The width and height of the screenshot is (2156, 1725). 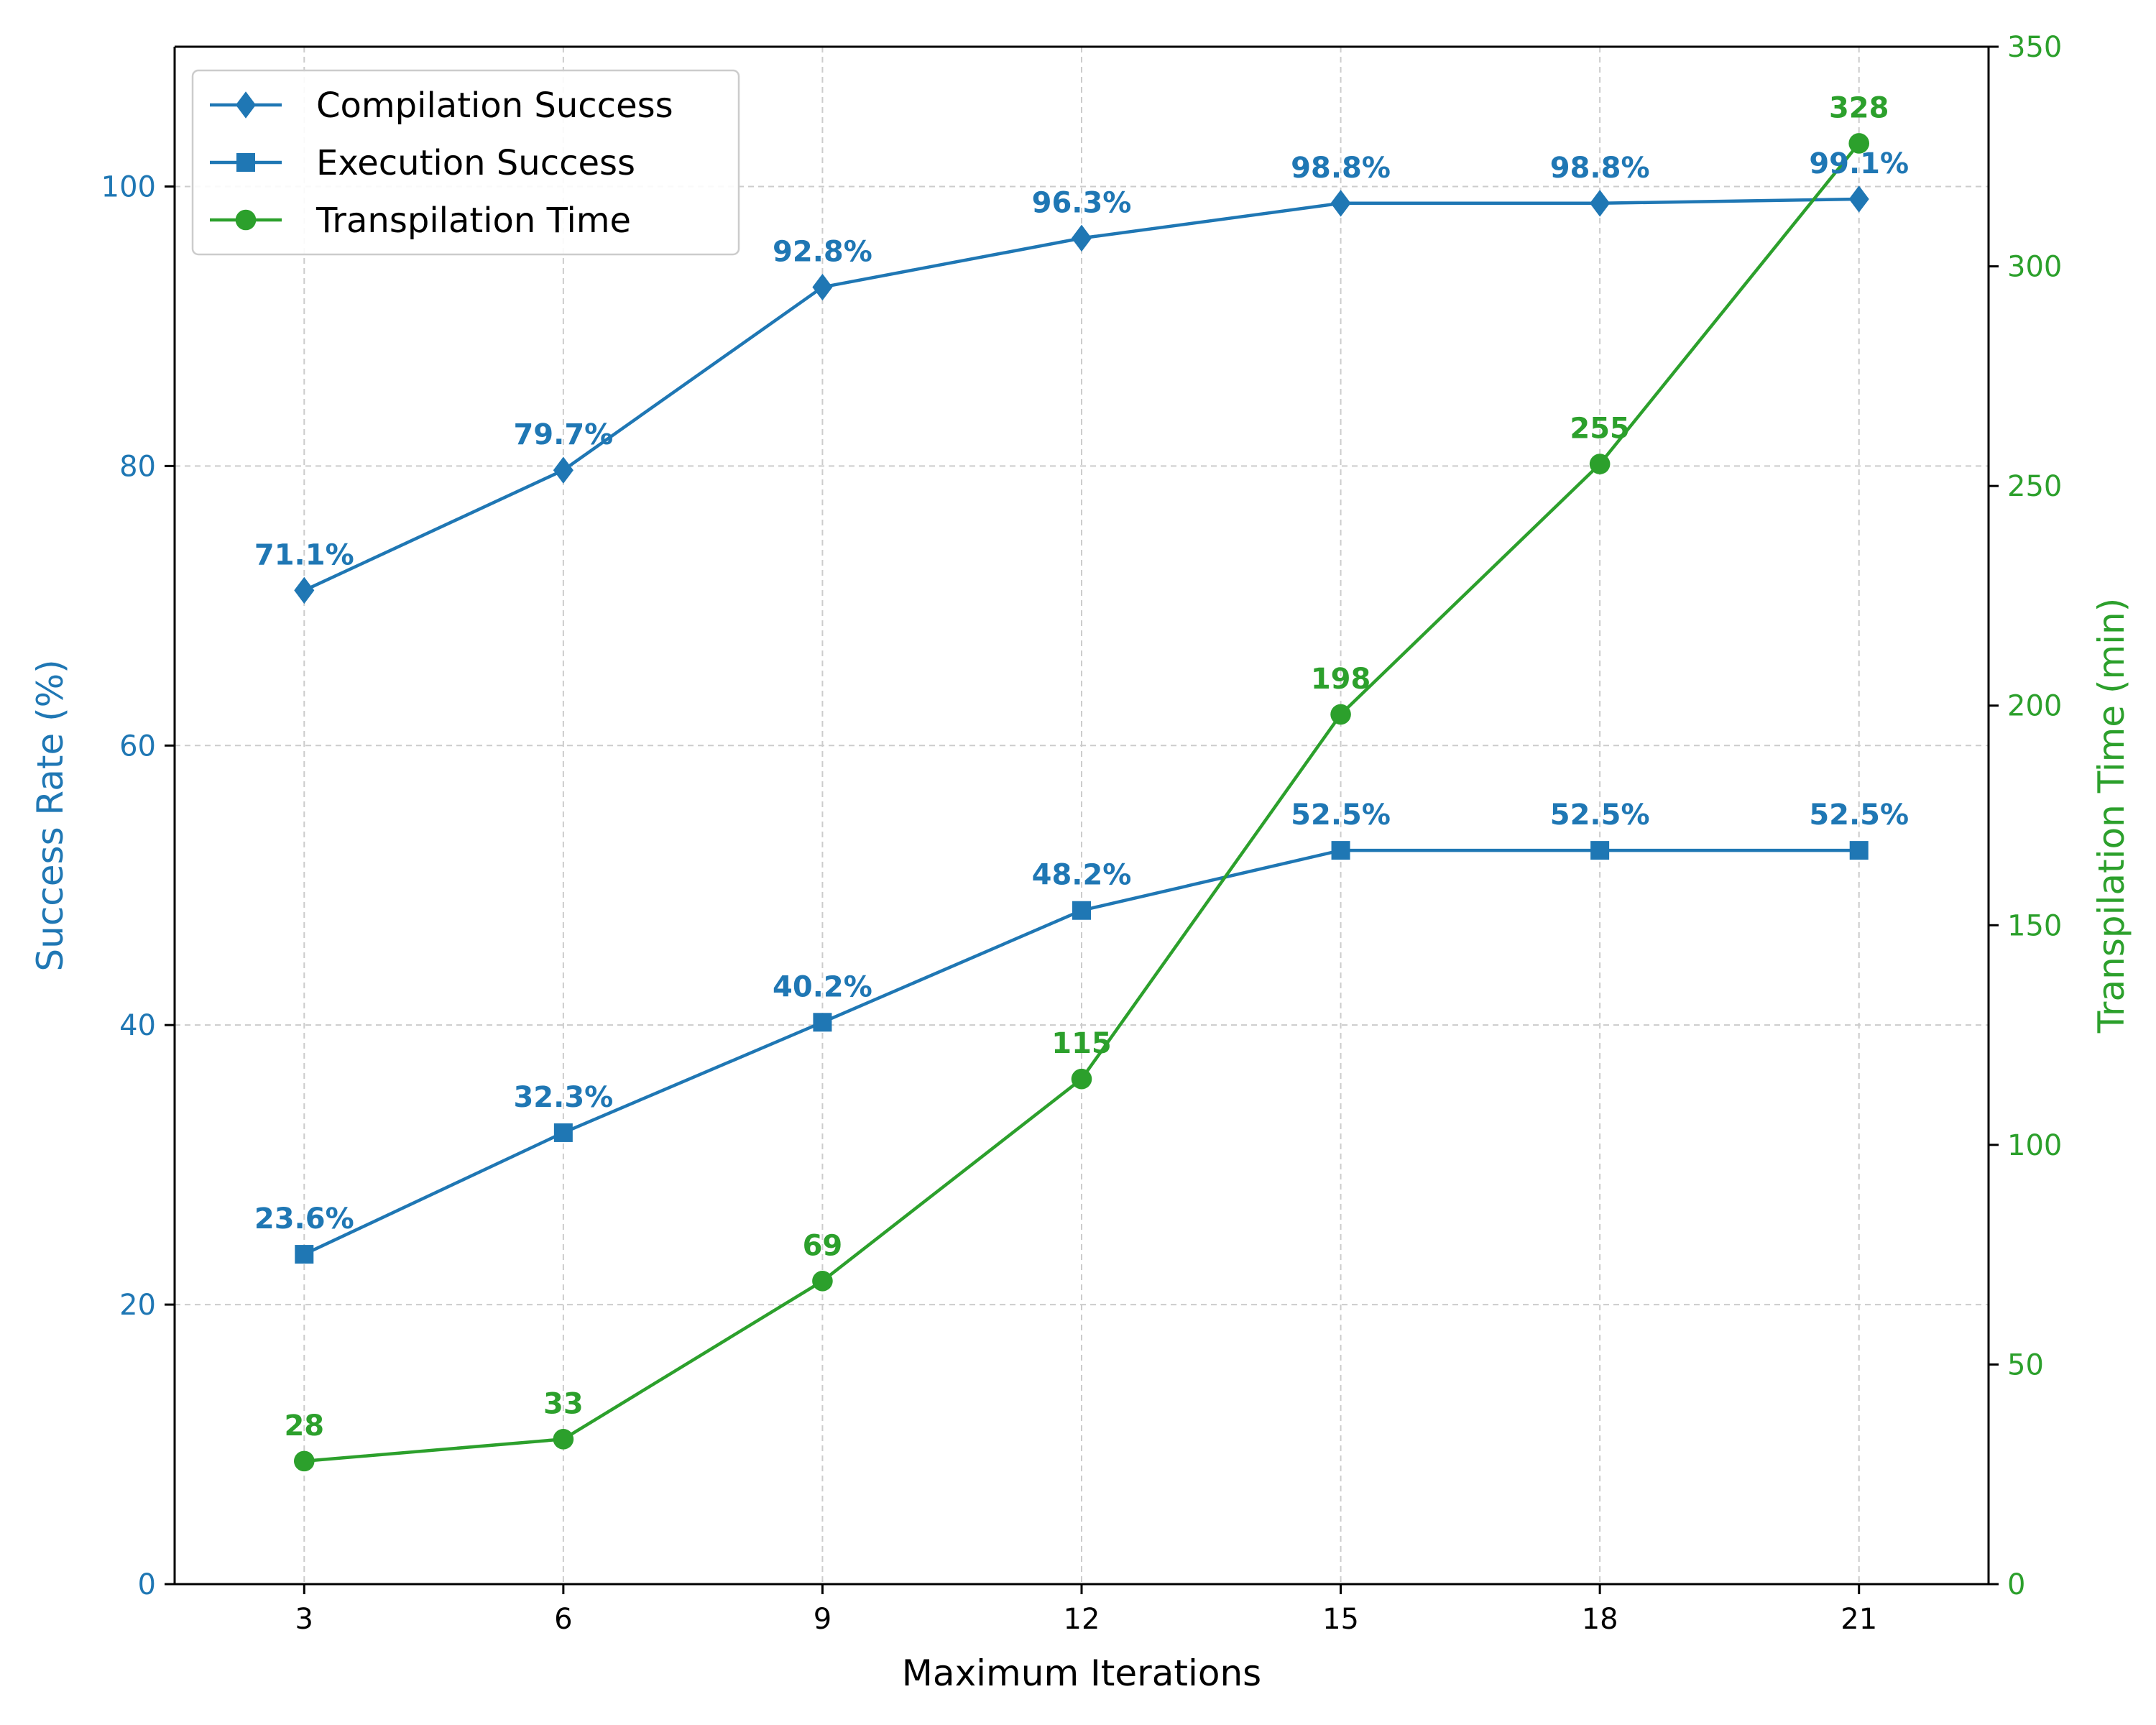 What do you see at coordinates (2111, 816) in the screenshot?
I see `y-right-axis-title: Transpilation Time (min)` at bounding box center [2111, 816].